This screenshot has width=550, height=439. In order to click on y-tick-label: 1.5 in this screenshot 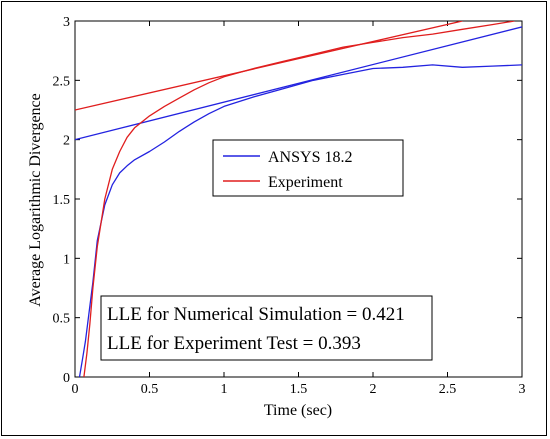, I will do `click(62, 200)`.